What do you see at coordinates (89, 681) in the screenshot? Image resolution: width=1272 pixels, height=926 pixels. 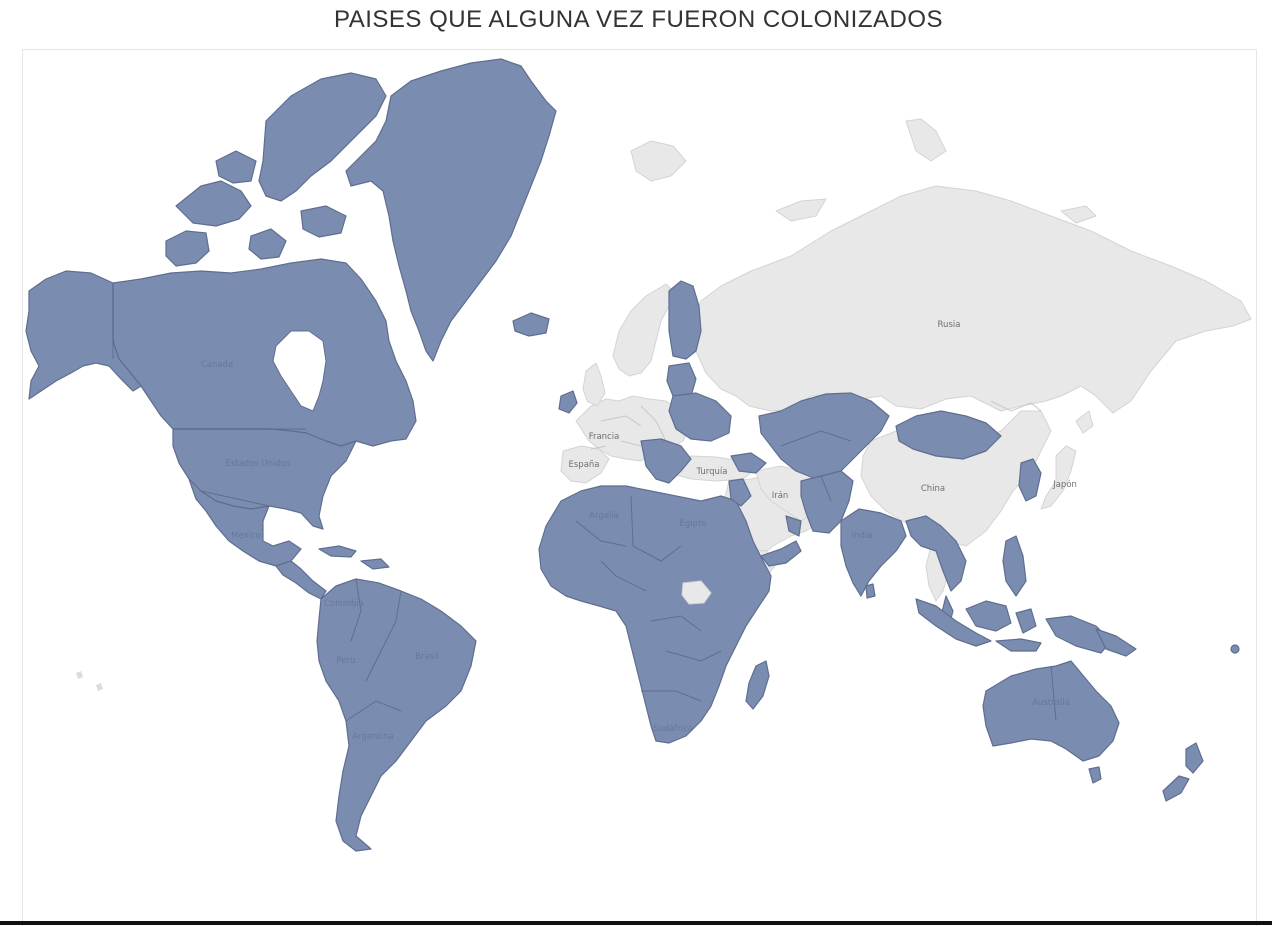 I see `region-hawaii` at bounding box center [89, 681].